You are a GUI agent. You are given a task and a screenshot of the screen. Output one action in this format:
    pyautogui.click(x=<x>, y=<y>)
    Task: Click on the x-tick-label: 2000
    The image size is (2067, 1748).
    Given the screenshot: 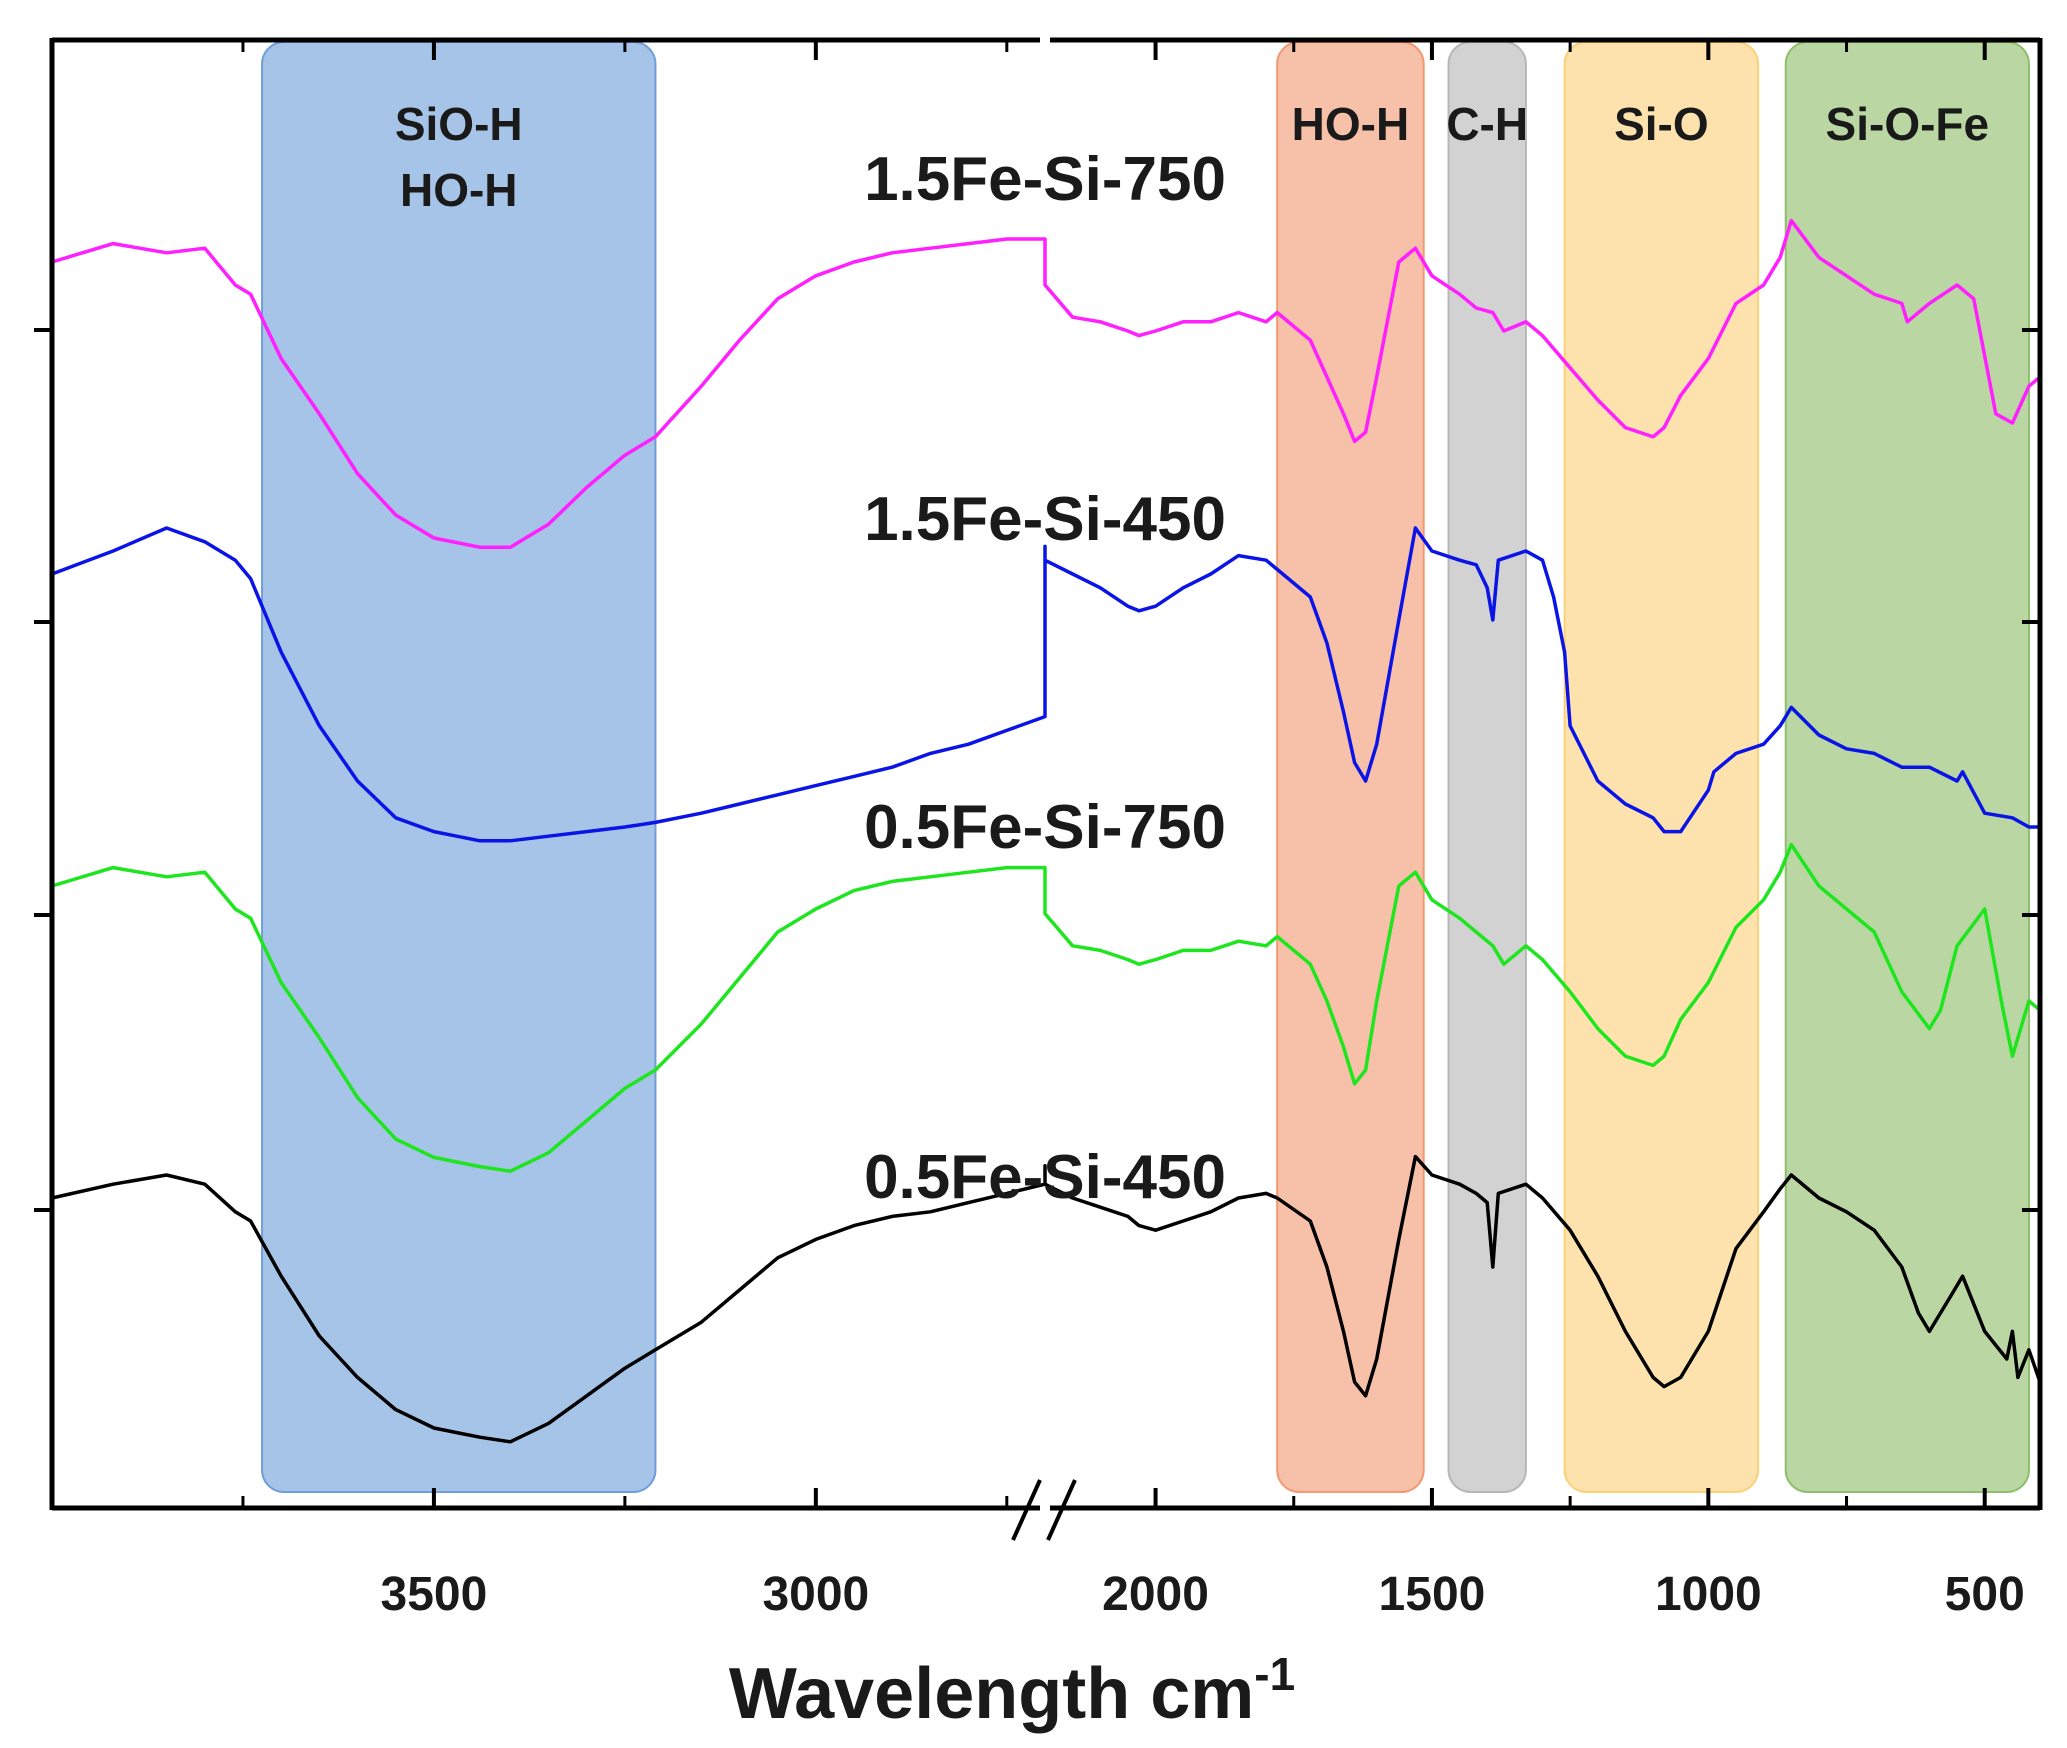 What is the action you would take?
    pyautogui.click(x=1155, y=1594)
    